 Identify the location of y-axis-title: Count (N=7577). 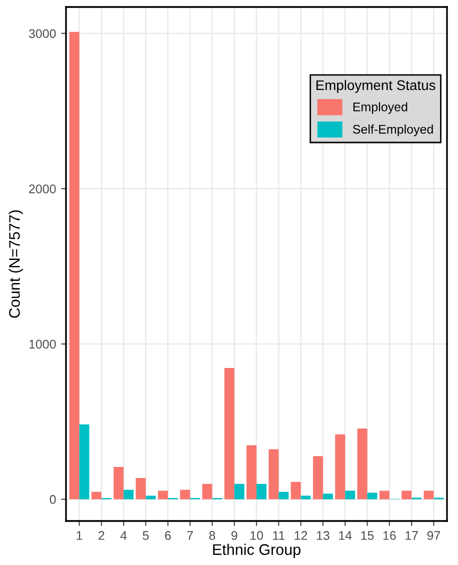
(15, 264).